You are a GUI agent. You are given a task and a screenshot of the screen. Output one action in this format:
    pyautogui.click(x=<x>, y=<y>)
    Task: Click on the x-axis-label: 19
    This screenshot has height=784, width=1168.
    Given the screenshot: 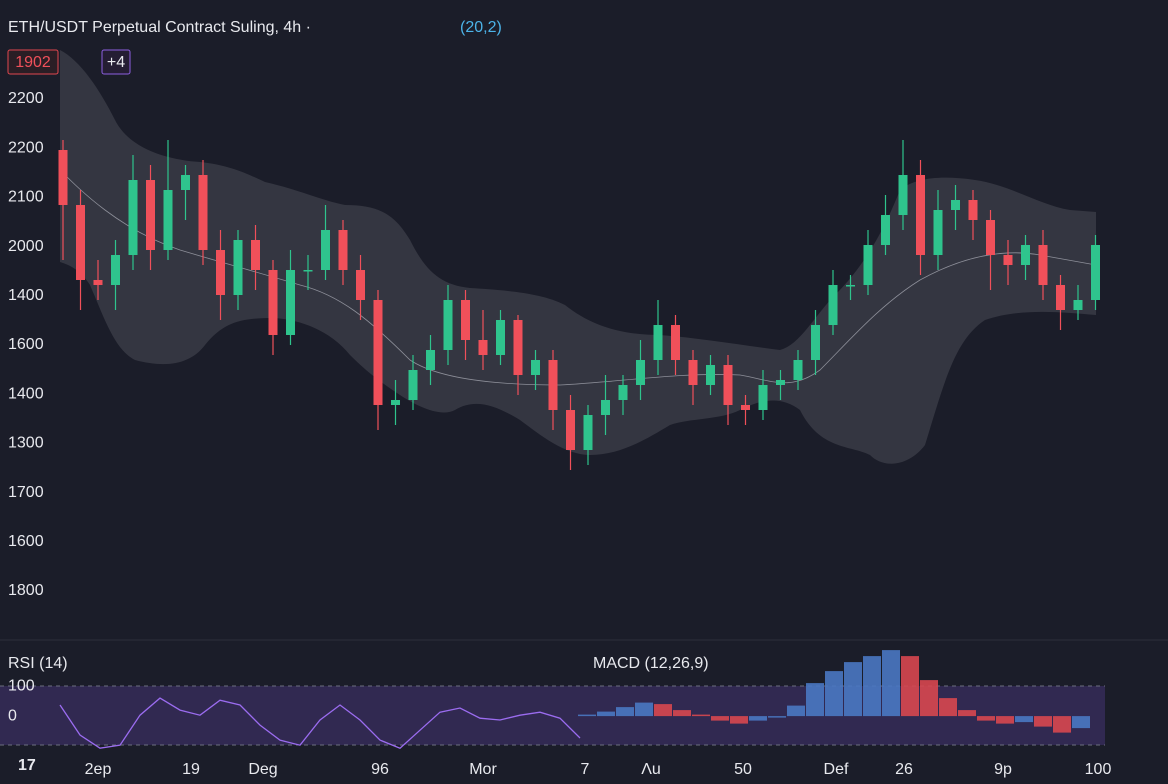 What is the action you would take?
    pyautogui.click(x=191, y=769)
    